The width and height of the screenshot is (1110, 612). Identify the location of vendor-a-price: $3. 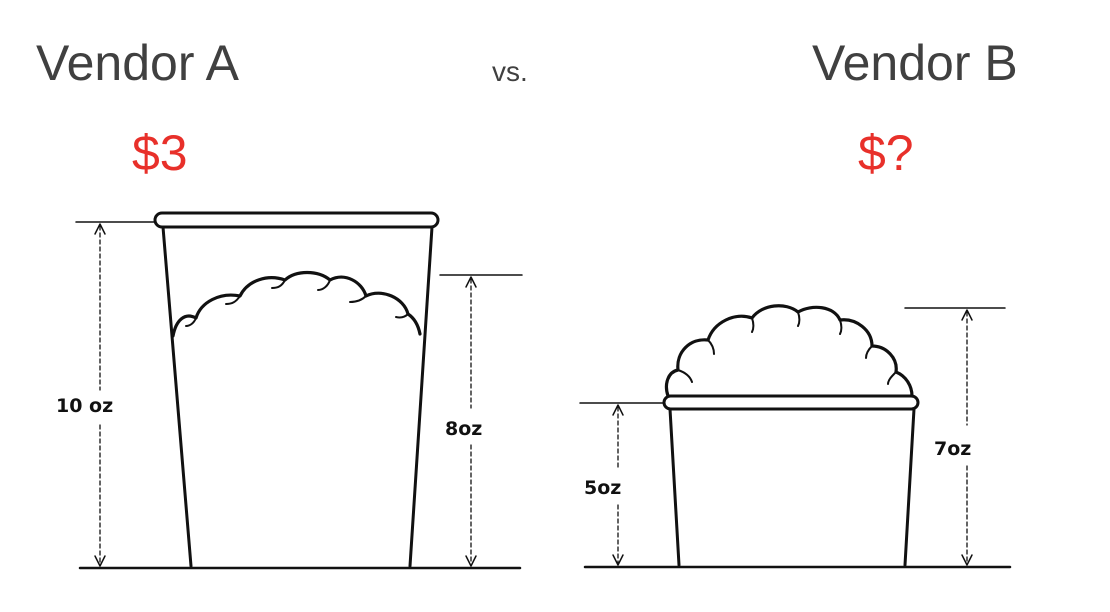
(160, 153).